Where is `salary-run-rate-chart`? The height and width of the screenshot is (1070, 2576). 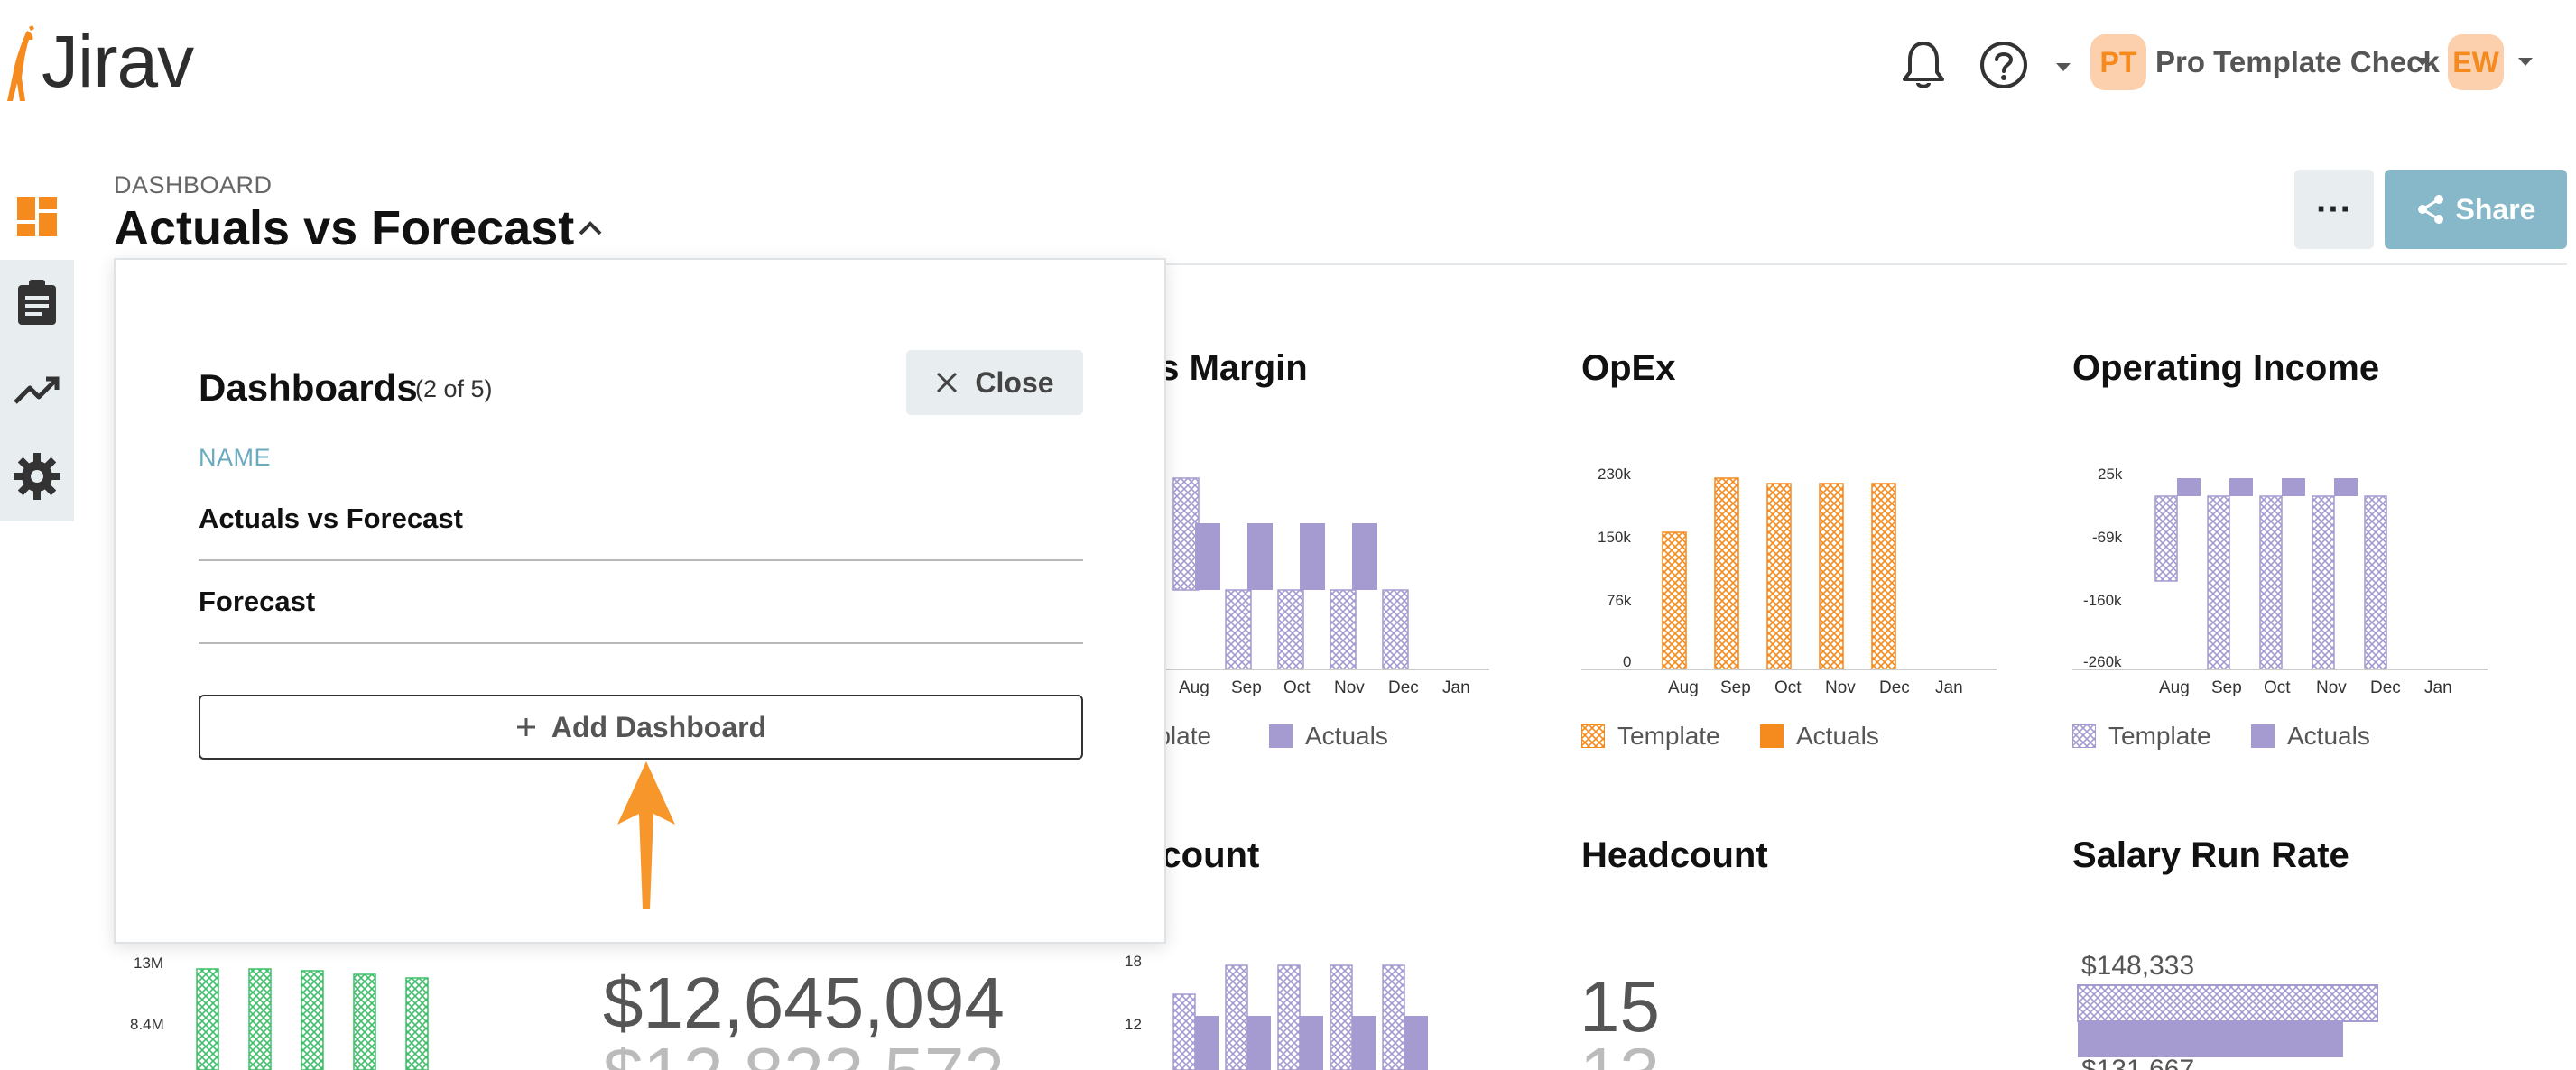
salary-run-rate-chart is located at coordinates (2227, 1021).